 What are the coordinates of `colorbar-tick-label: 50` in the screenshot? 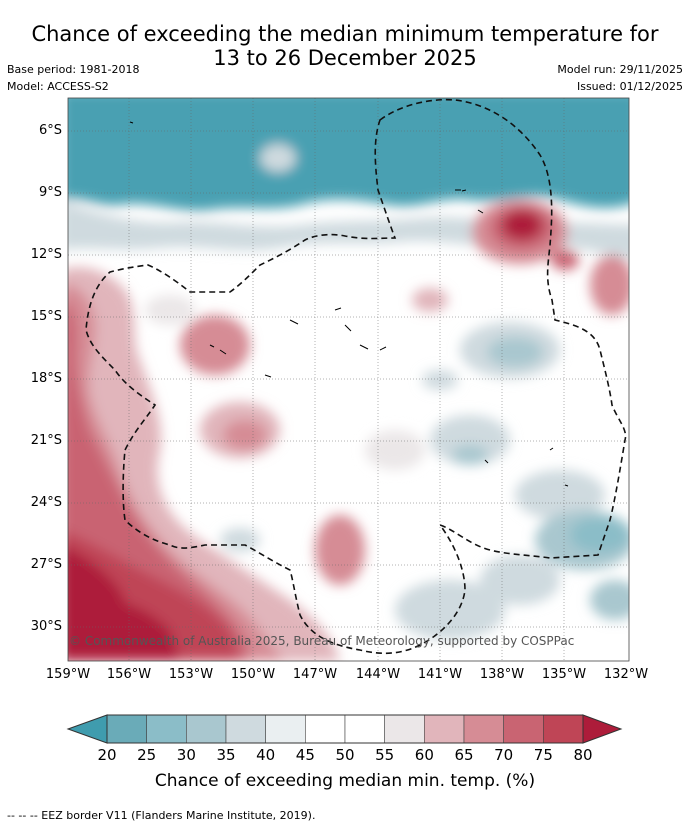 It's located at (345, 755).